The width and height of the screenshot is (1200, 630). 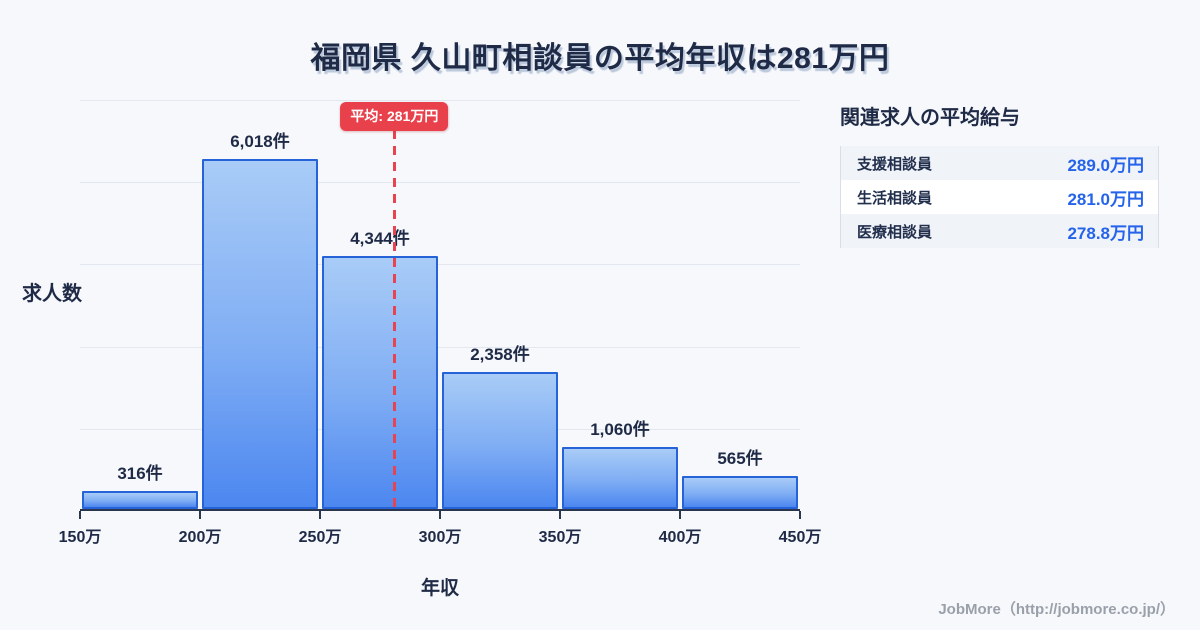 What do you see at coordinates (895, 164) in the screenshot?
I see `job-label: 支援相談員` at bounding box center [895, 164].